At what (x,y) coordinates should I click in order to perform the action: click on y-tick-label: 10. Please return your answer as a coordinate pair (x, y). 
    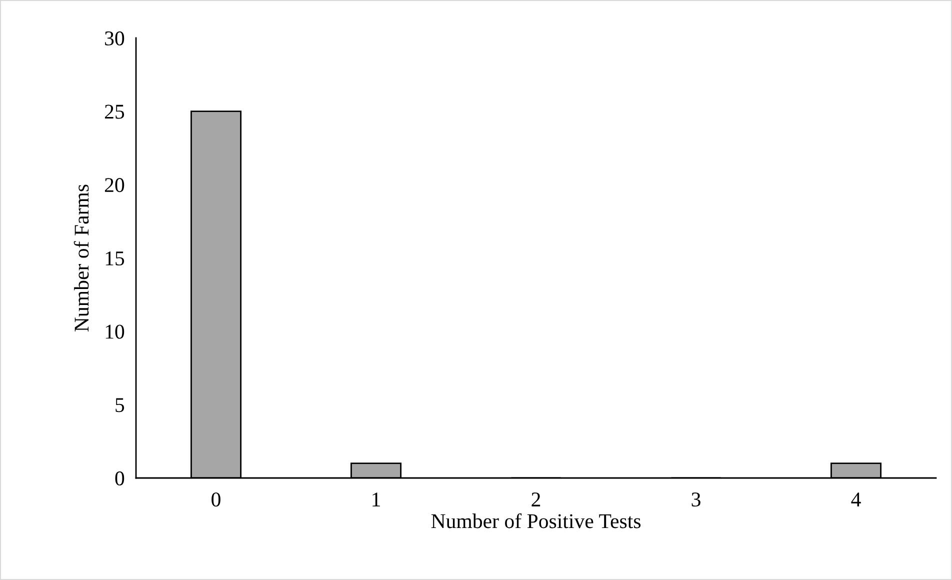
    Looking at the image, I should click on (115, 331).